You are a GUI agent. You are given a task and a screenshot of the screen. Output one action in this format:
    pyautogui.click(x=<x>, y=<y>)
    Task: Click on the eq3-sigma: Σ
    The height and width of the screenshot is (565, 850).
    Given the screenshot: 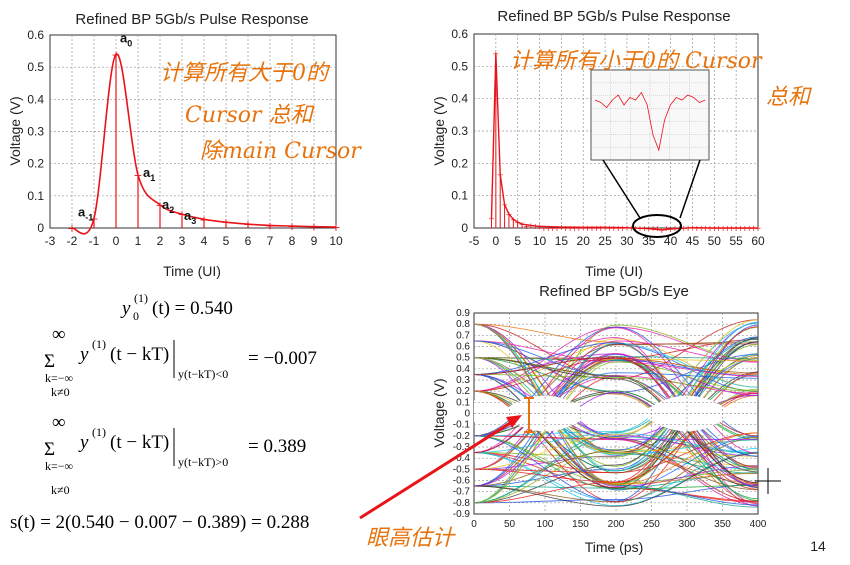 What is the action you would take?
    pyautogui.click(x=49, y=449)
    